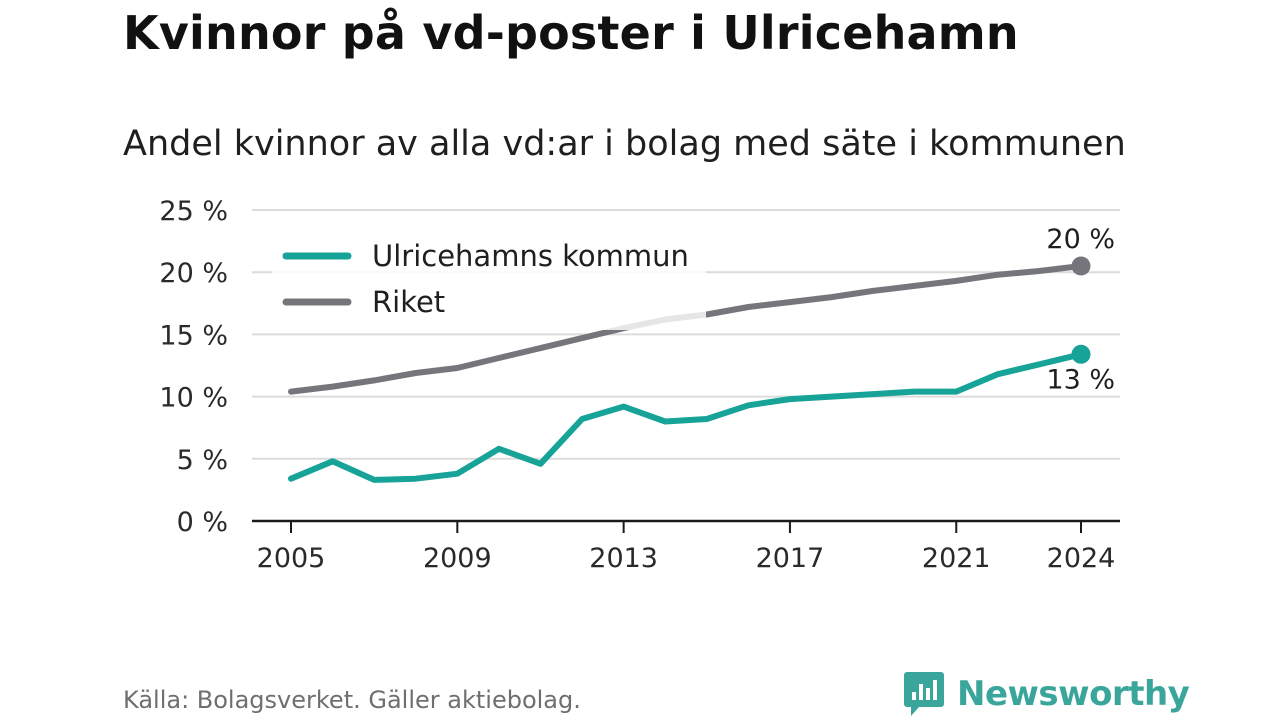  What do you see at coordinates (193, 398) in the screenshot?
I see `y-tick-label: 10 %` at bounding box center [193, 398].